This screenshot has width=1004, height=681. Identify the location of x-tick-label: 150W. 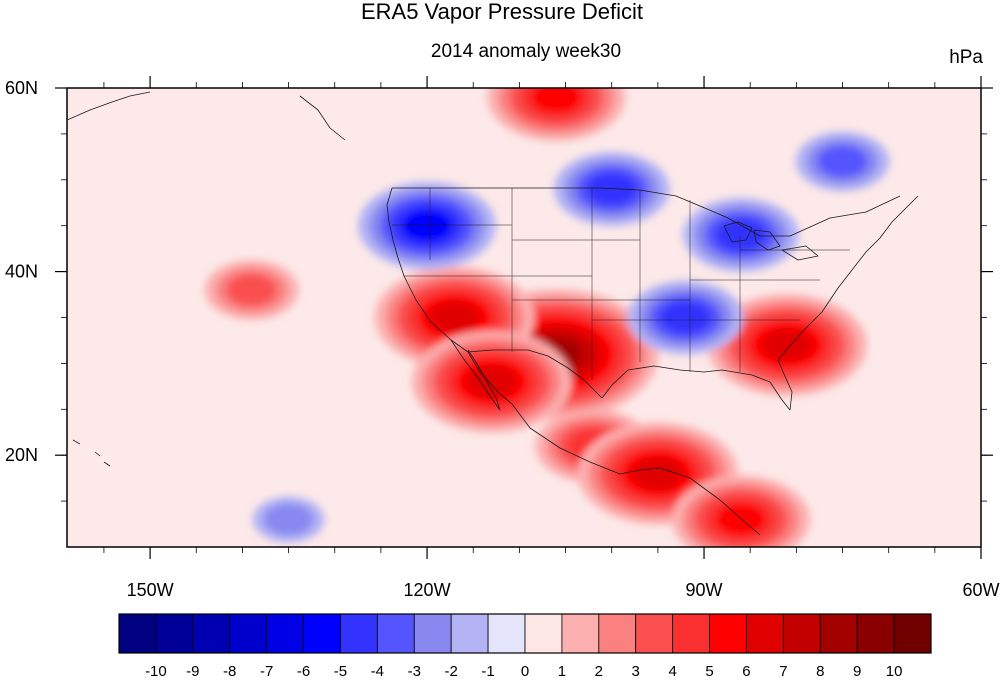
(150, 590).